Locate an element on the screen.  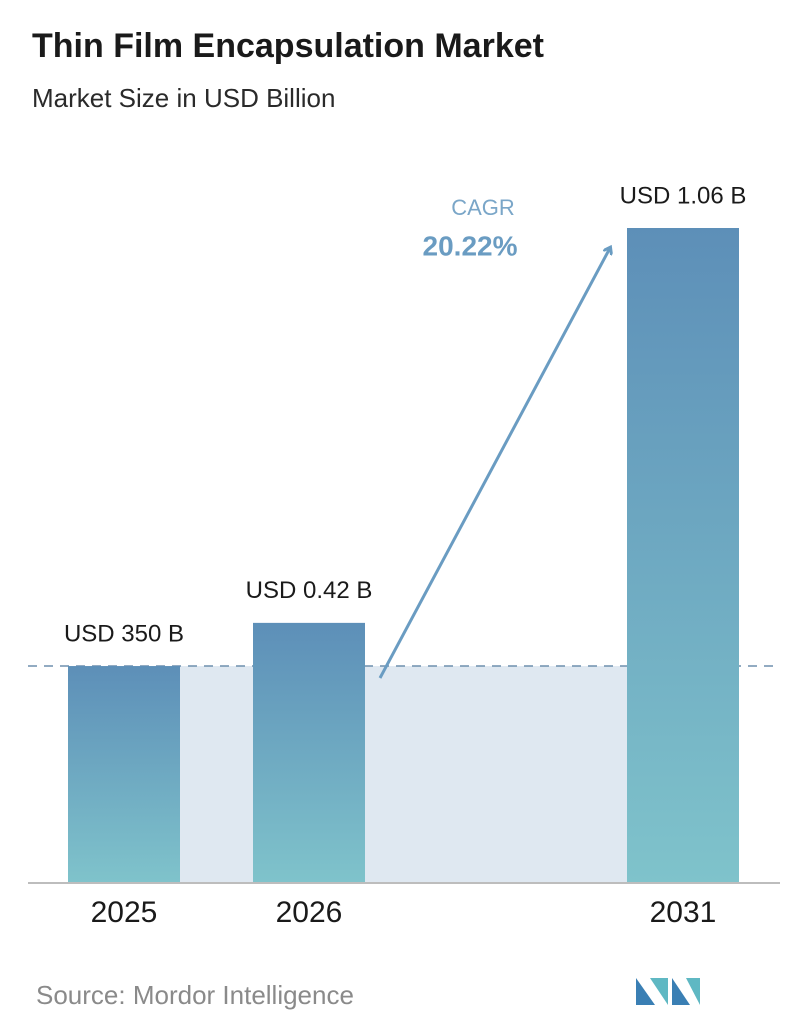
value-label: USD 350 B is located at coordinates (124, 633).